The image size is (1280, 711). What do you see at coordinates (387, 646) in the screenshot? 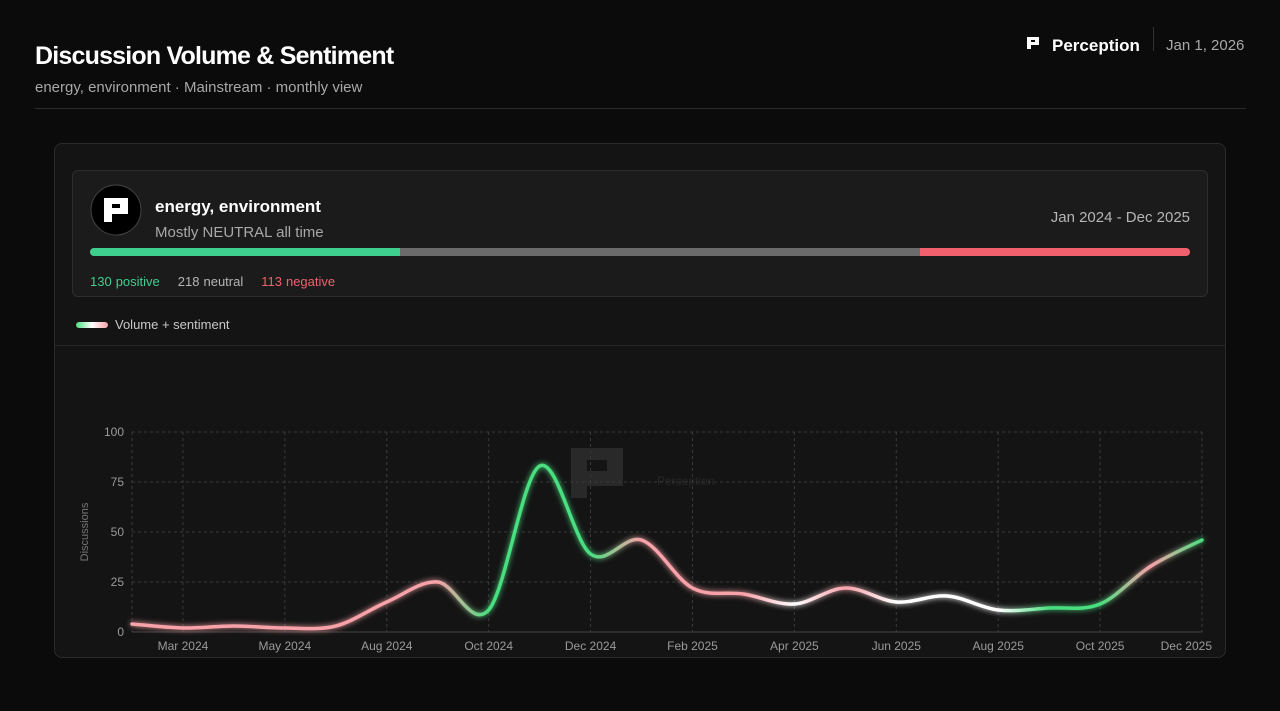
I see `x-tick-label: Aug 2024` at bounding box center [387, 646].